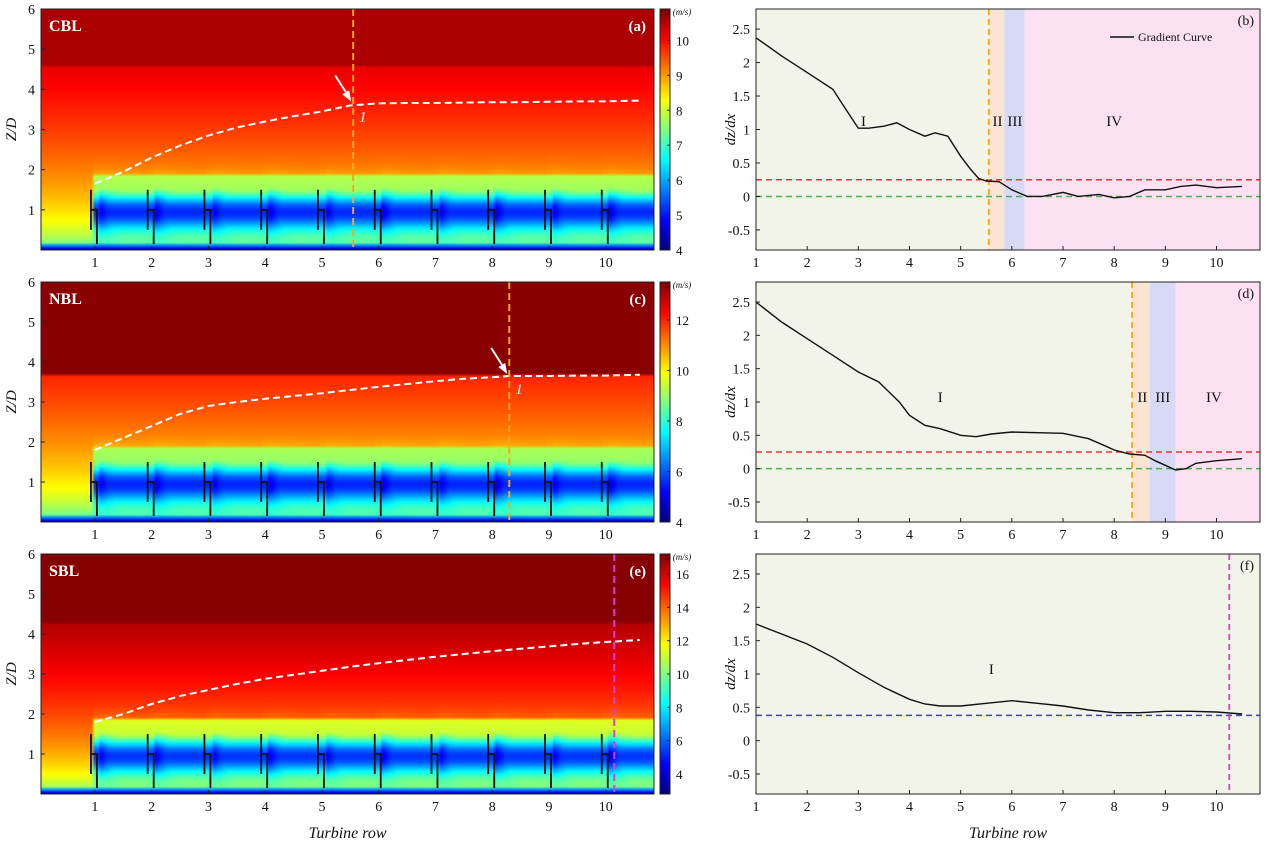 The height and width of the screenshot is (852, 1269). What do you see at coordinates (863, 122) in the screenshot?
I see `stage-label: I` at bounding box center [863, 122].